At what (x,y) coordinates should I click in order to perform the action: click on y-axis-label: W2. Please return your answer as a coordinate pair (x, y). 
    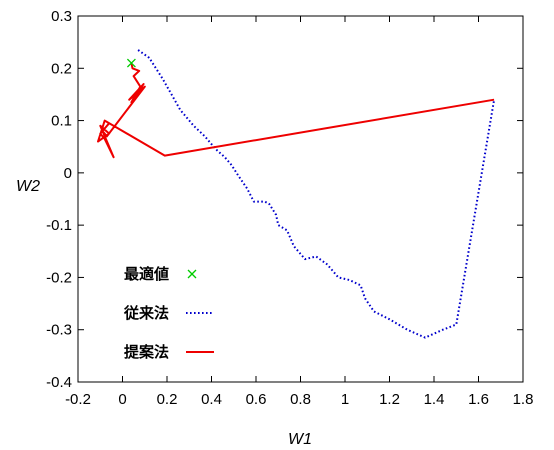
    Looking at the image, I should click on (28, 186).